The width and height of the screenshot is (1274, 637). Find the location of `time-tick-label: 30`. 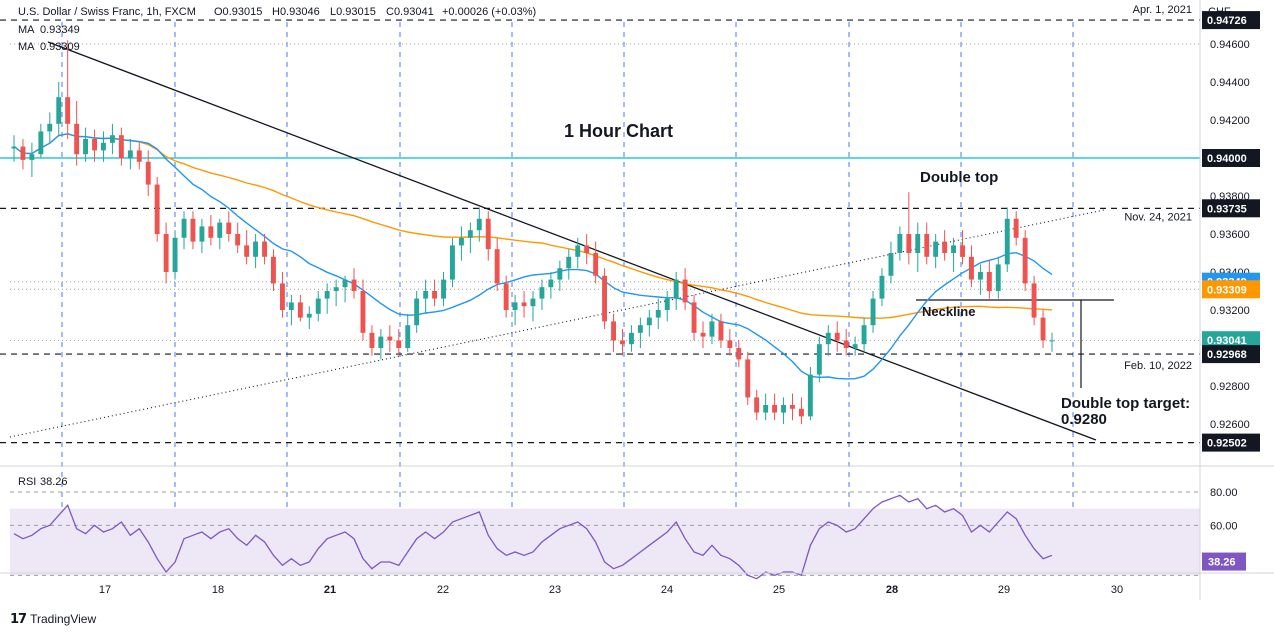

time-tick-label: 30 is located at coordinates (1117, 590).